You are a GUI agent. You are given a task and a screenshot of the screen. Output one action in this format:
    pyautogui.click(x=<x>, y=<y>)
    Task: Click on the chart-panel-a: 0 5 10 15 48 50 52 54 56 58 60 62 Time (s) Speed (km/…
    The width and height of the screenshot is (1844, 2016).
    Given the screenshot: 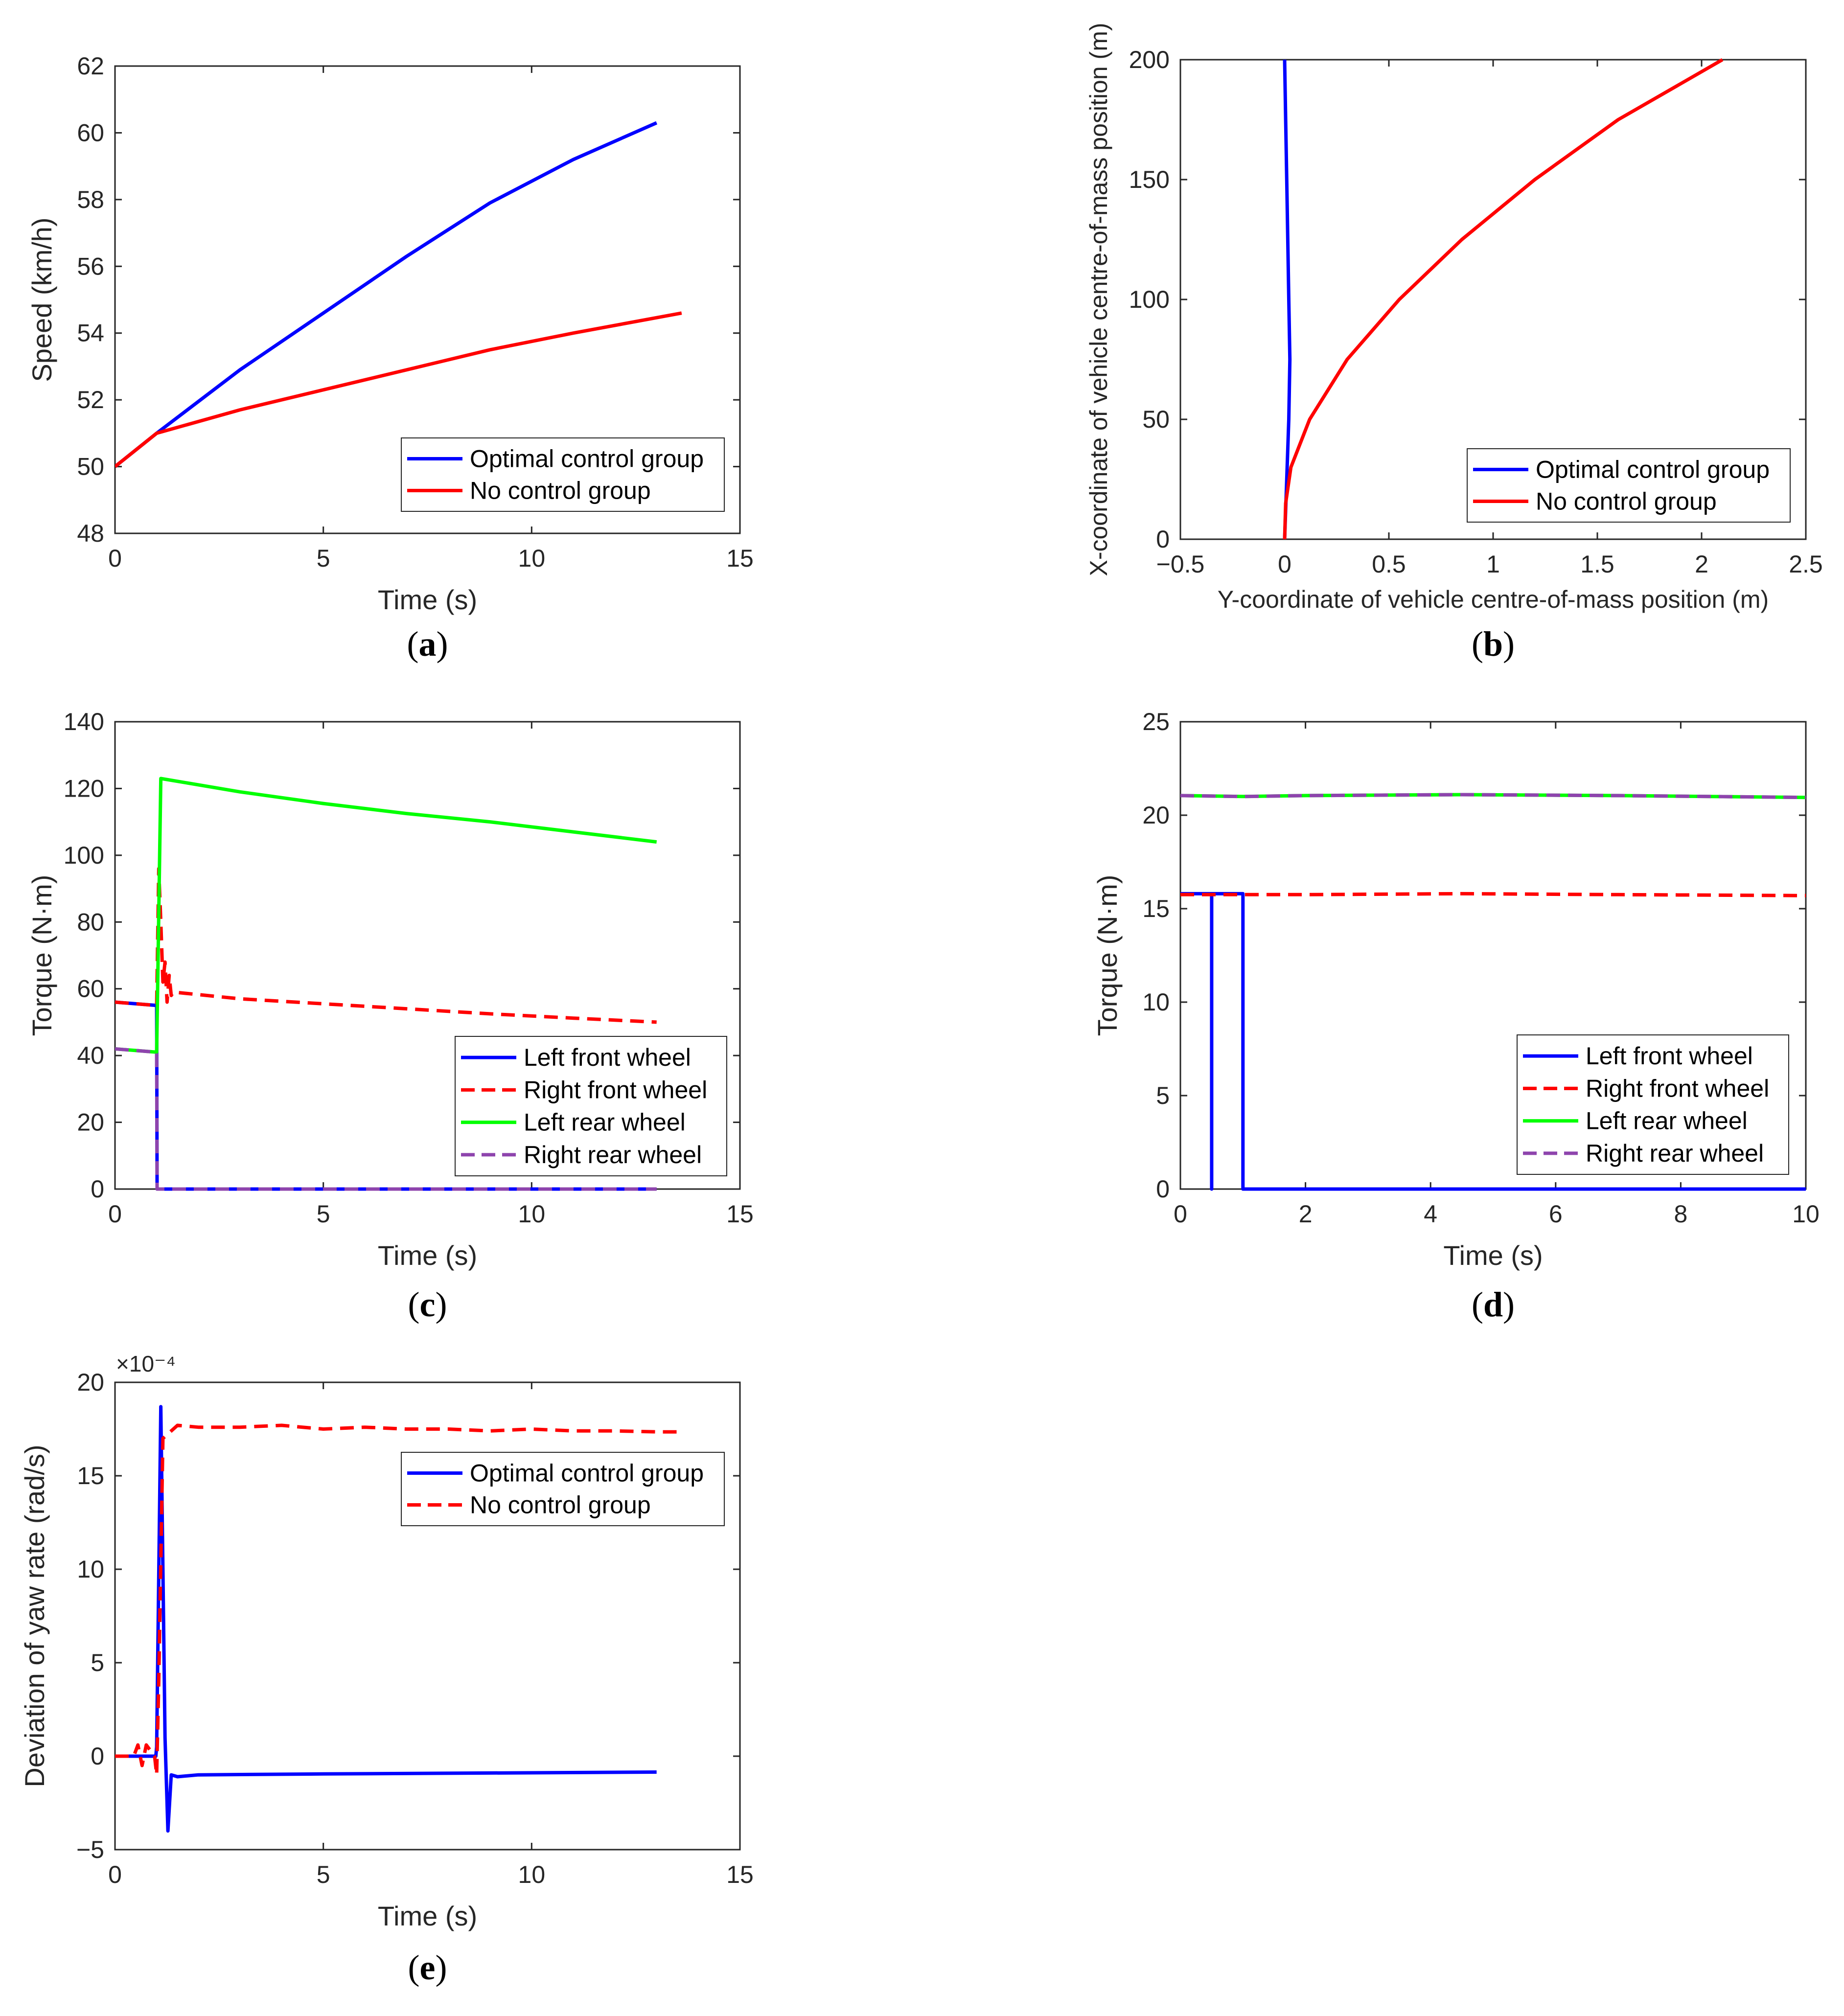 What is the action you would take?
    pyautogui.click(x=390, y=358)
    